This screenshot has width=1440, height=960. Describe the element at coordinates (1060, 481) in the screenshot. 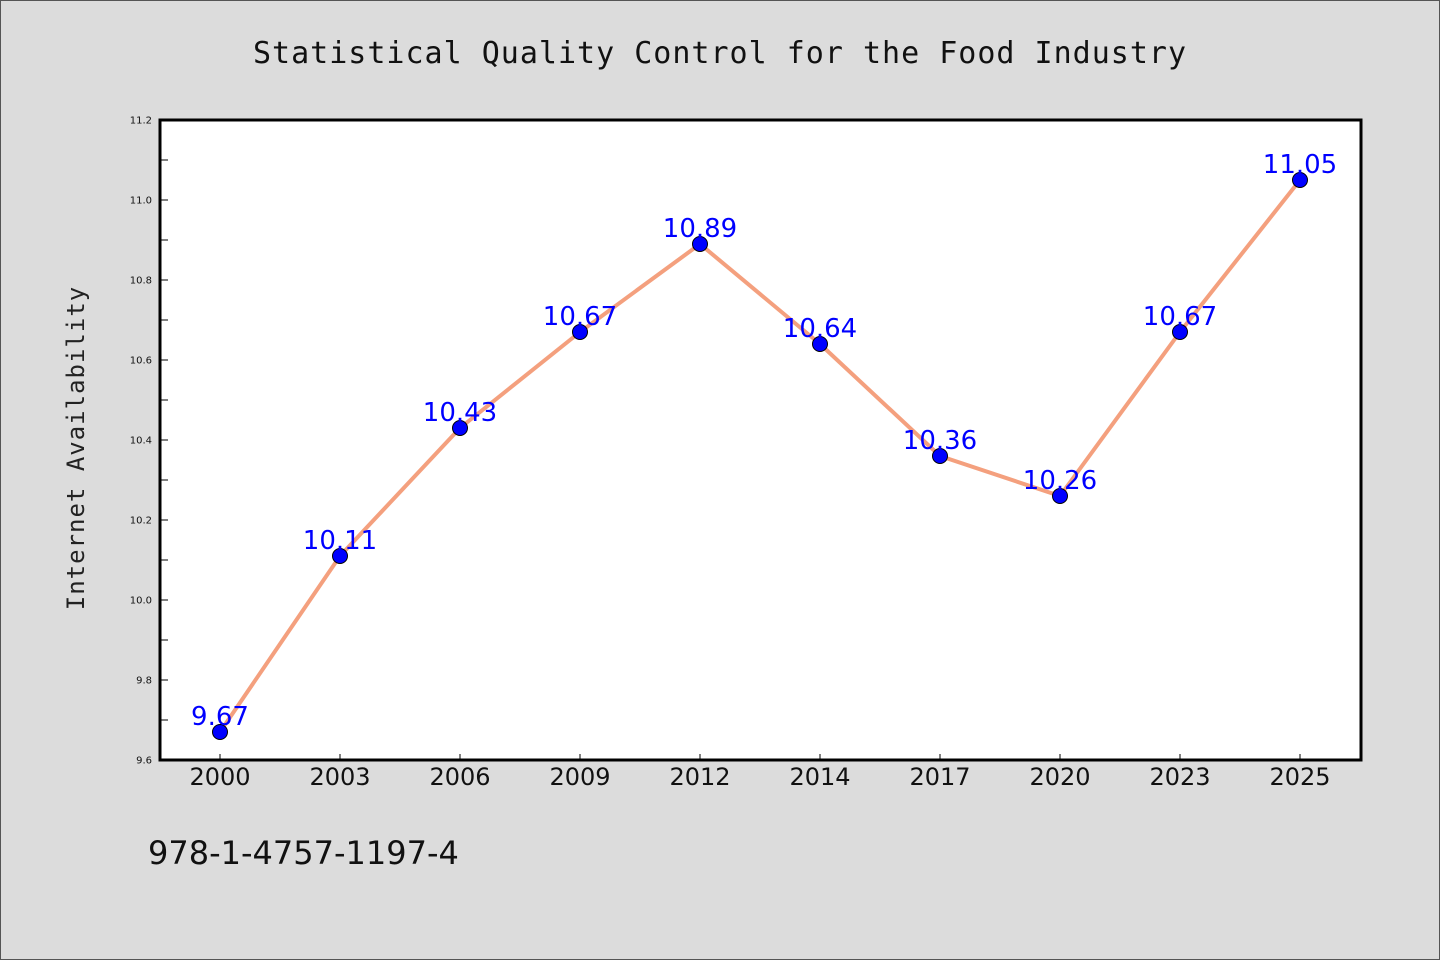

I see `data-label: 10.26` at that location.